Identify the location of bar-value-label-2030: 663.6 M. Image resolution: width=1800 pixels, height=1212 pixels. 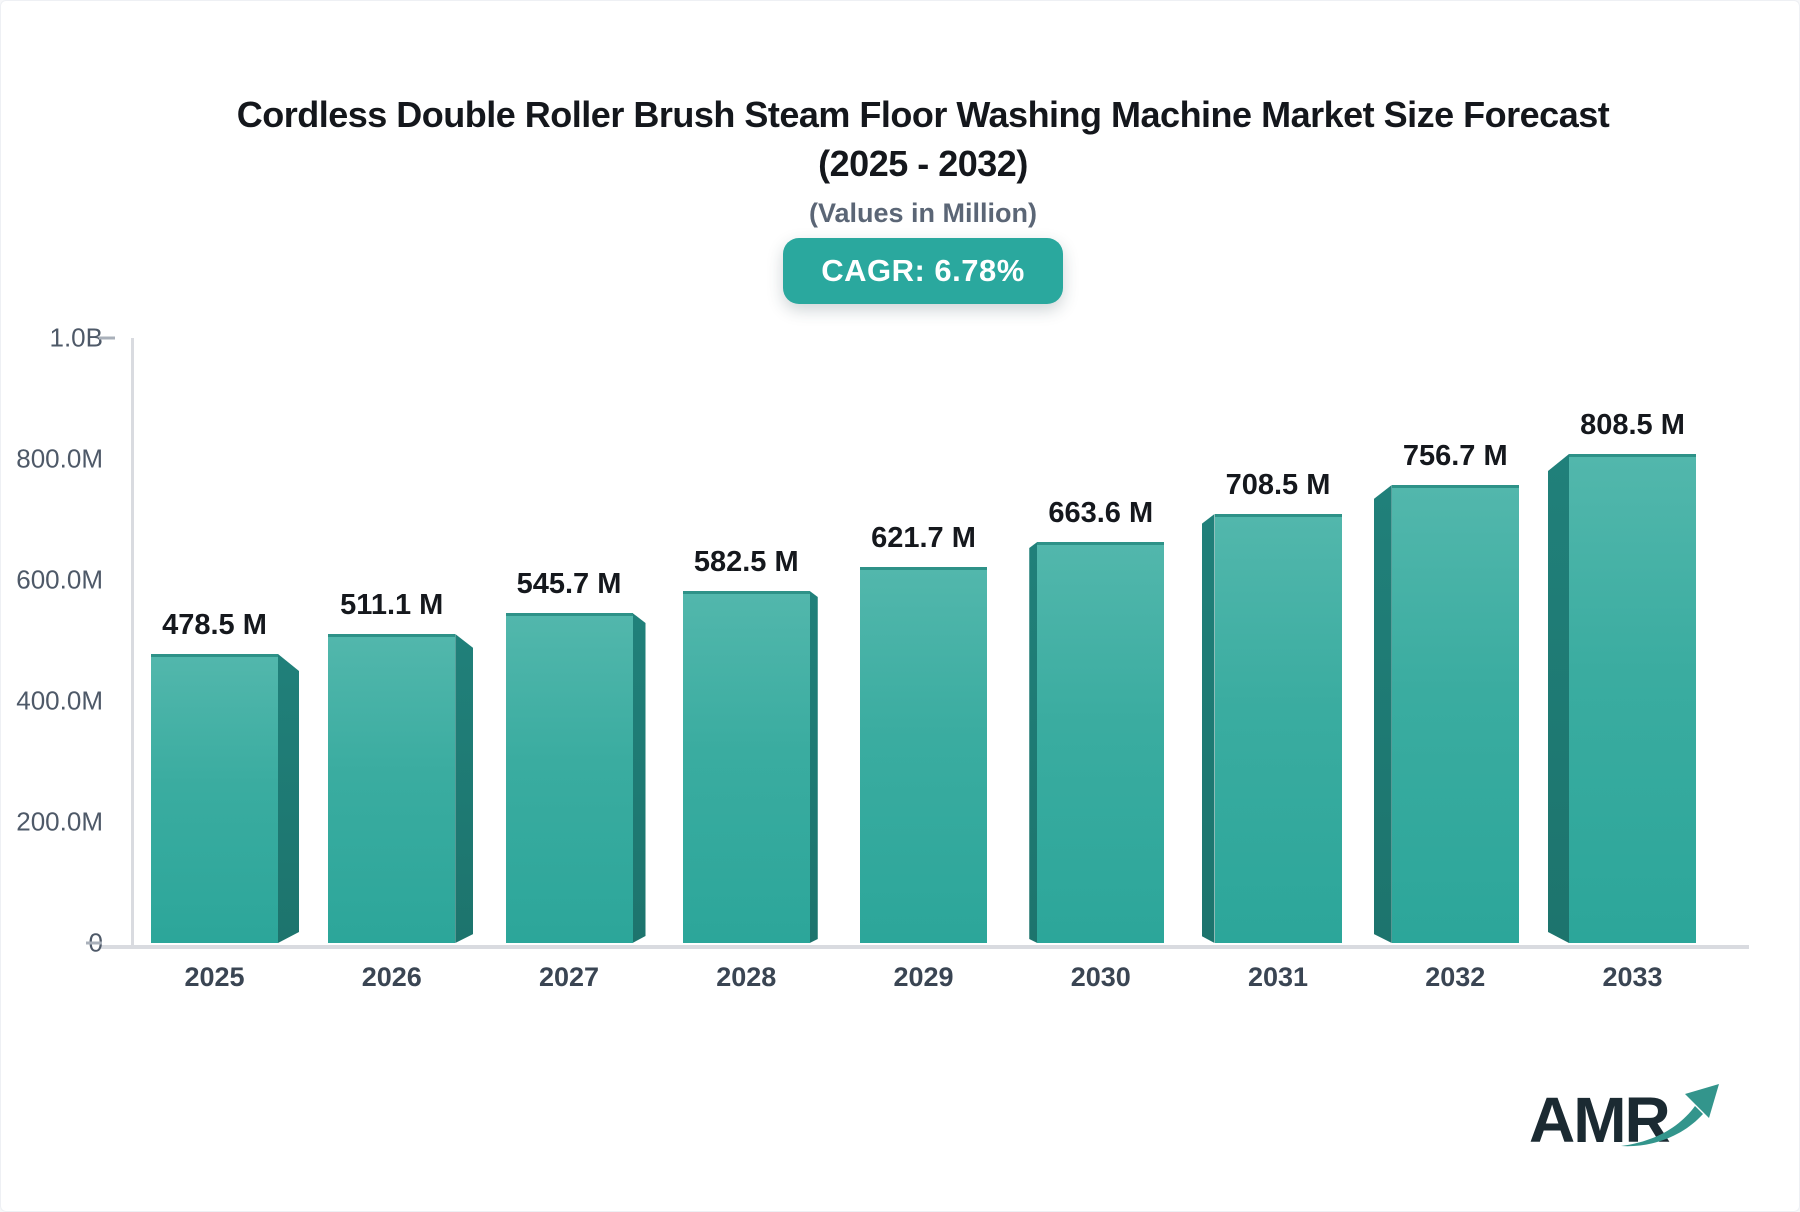
(1101, 513).